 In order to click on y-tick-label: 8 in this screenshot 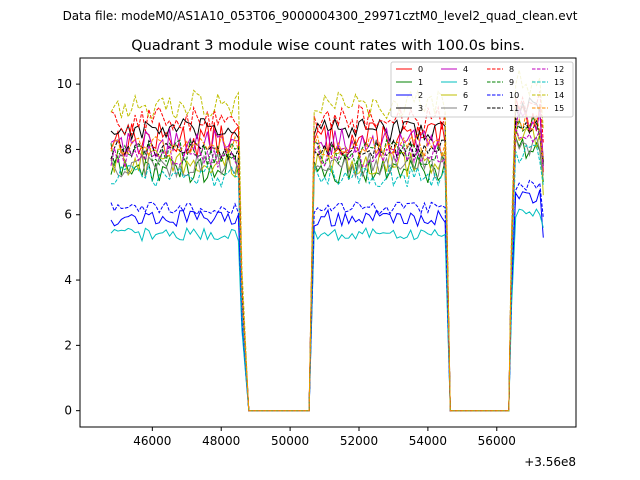, I will do `click(68, 149)`.